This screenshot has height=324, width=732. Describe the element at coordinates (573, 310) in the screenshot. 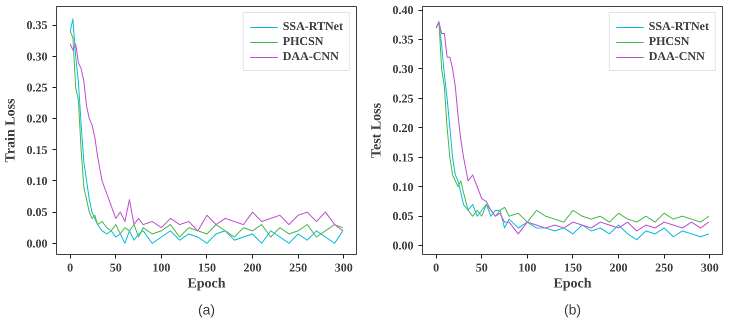

I see `text: (b)` at that location.